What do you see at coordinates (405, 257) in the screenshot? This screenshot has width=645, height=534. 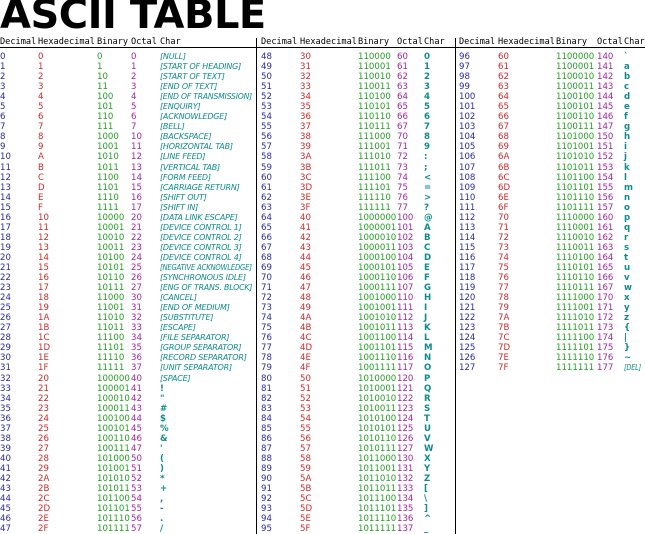 I see `octal-cell: 104` at bounding box center [405, 257].